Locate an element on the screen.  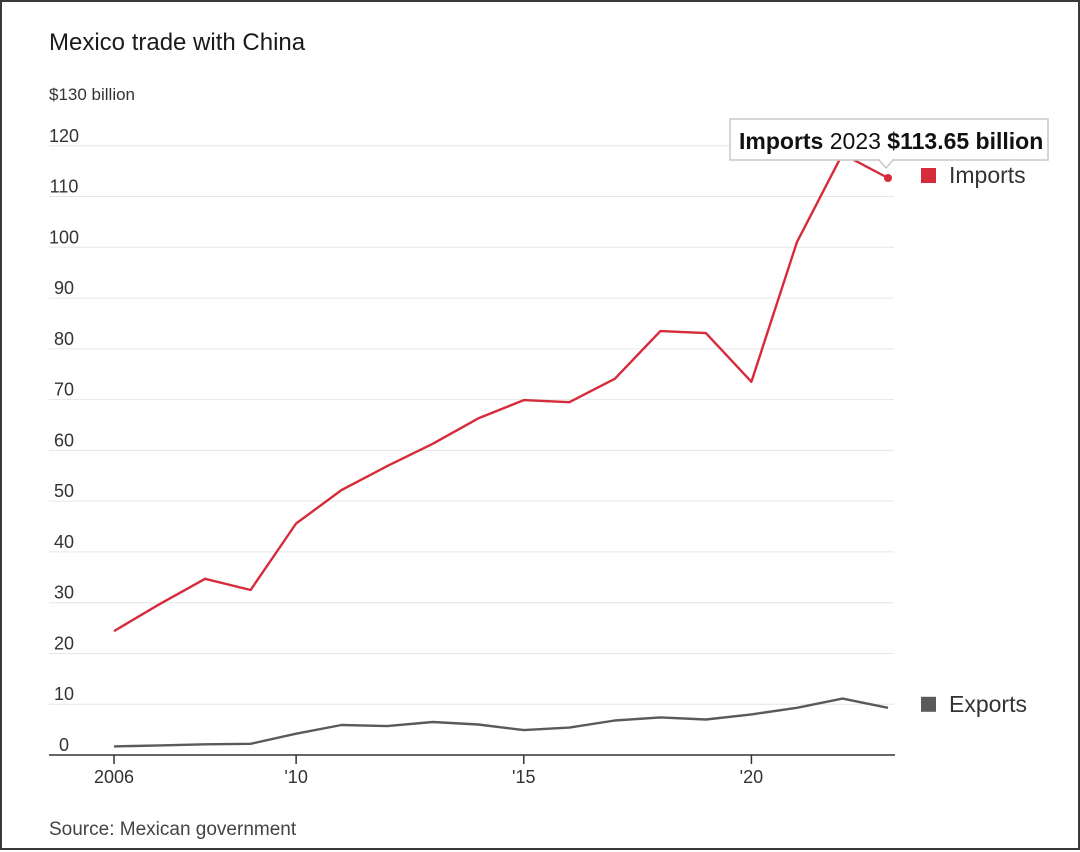
y-tick-label: 10 is located at coordinates (64, 694).